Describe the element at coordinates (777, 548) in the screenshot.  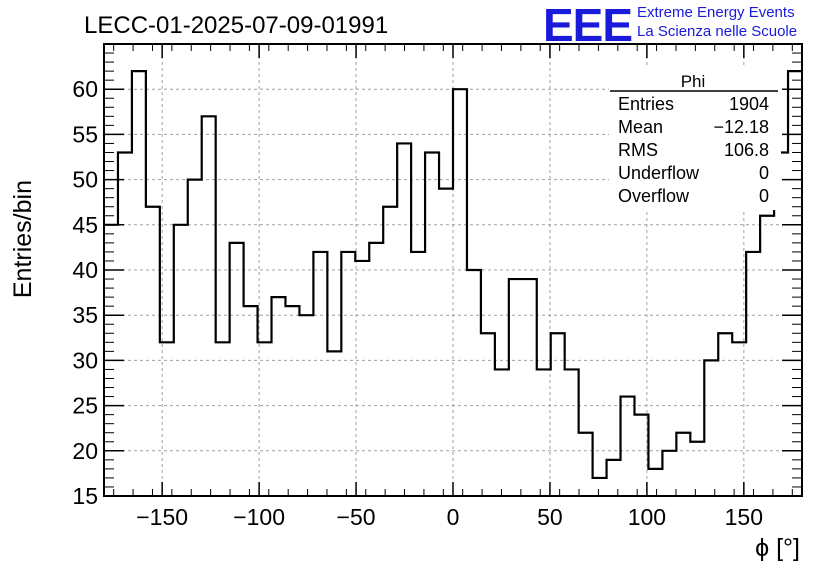
I see `x-axis-title: ϕ [°]` at that location.